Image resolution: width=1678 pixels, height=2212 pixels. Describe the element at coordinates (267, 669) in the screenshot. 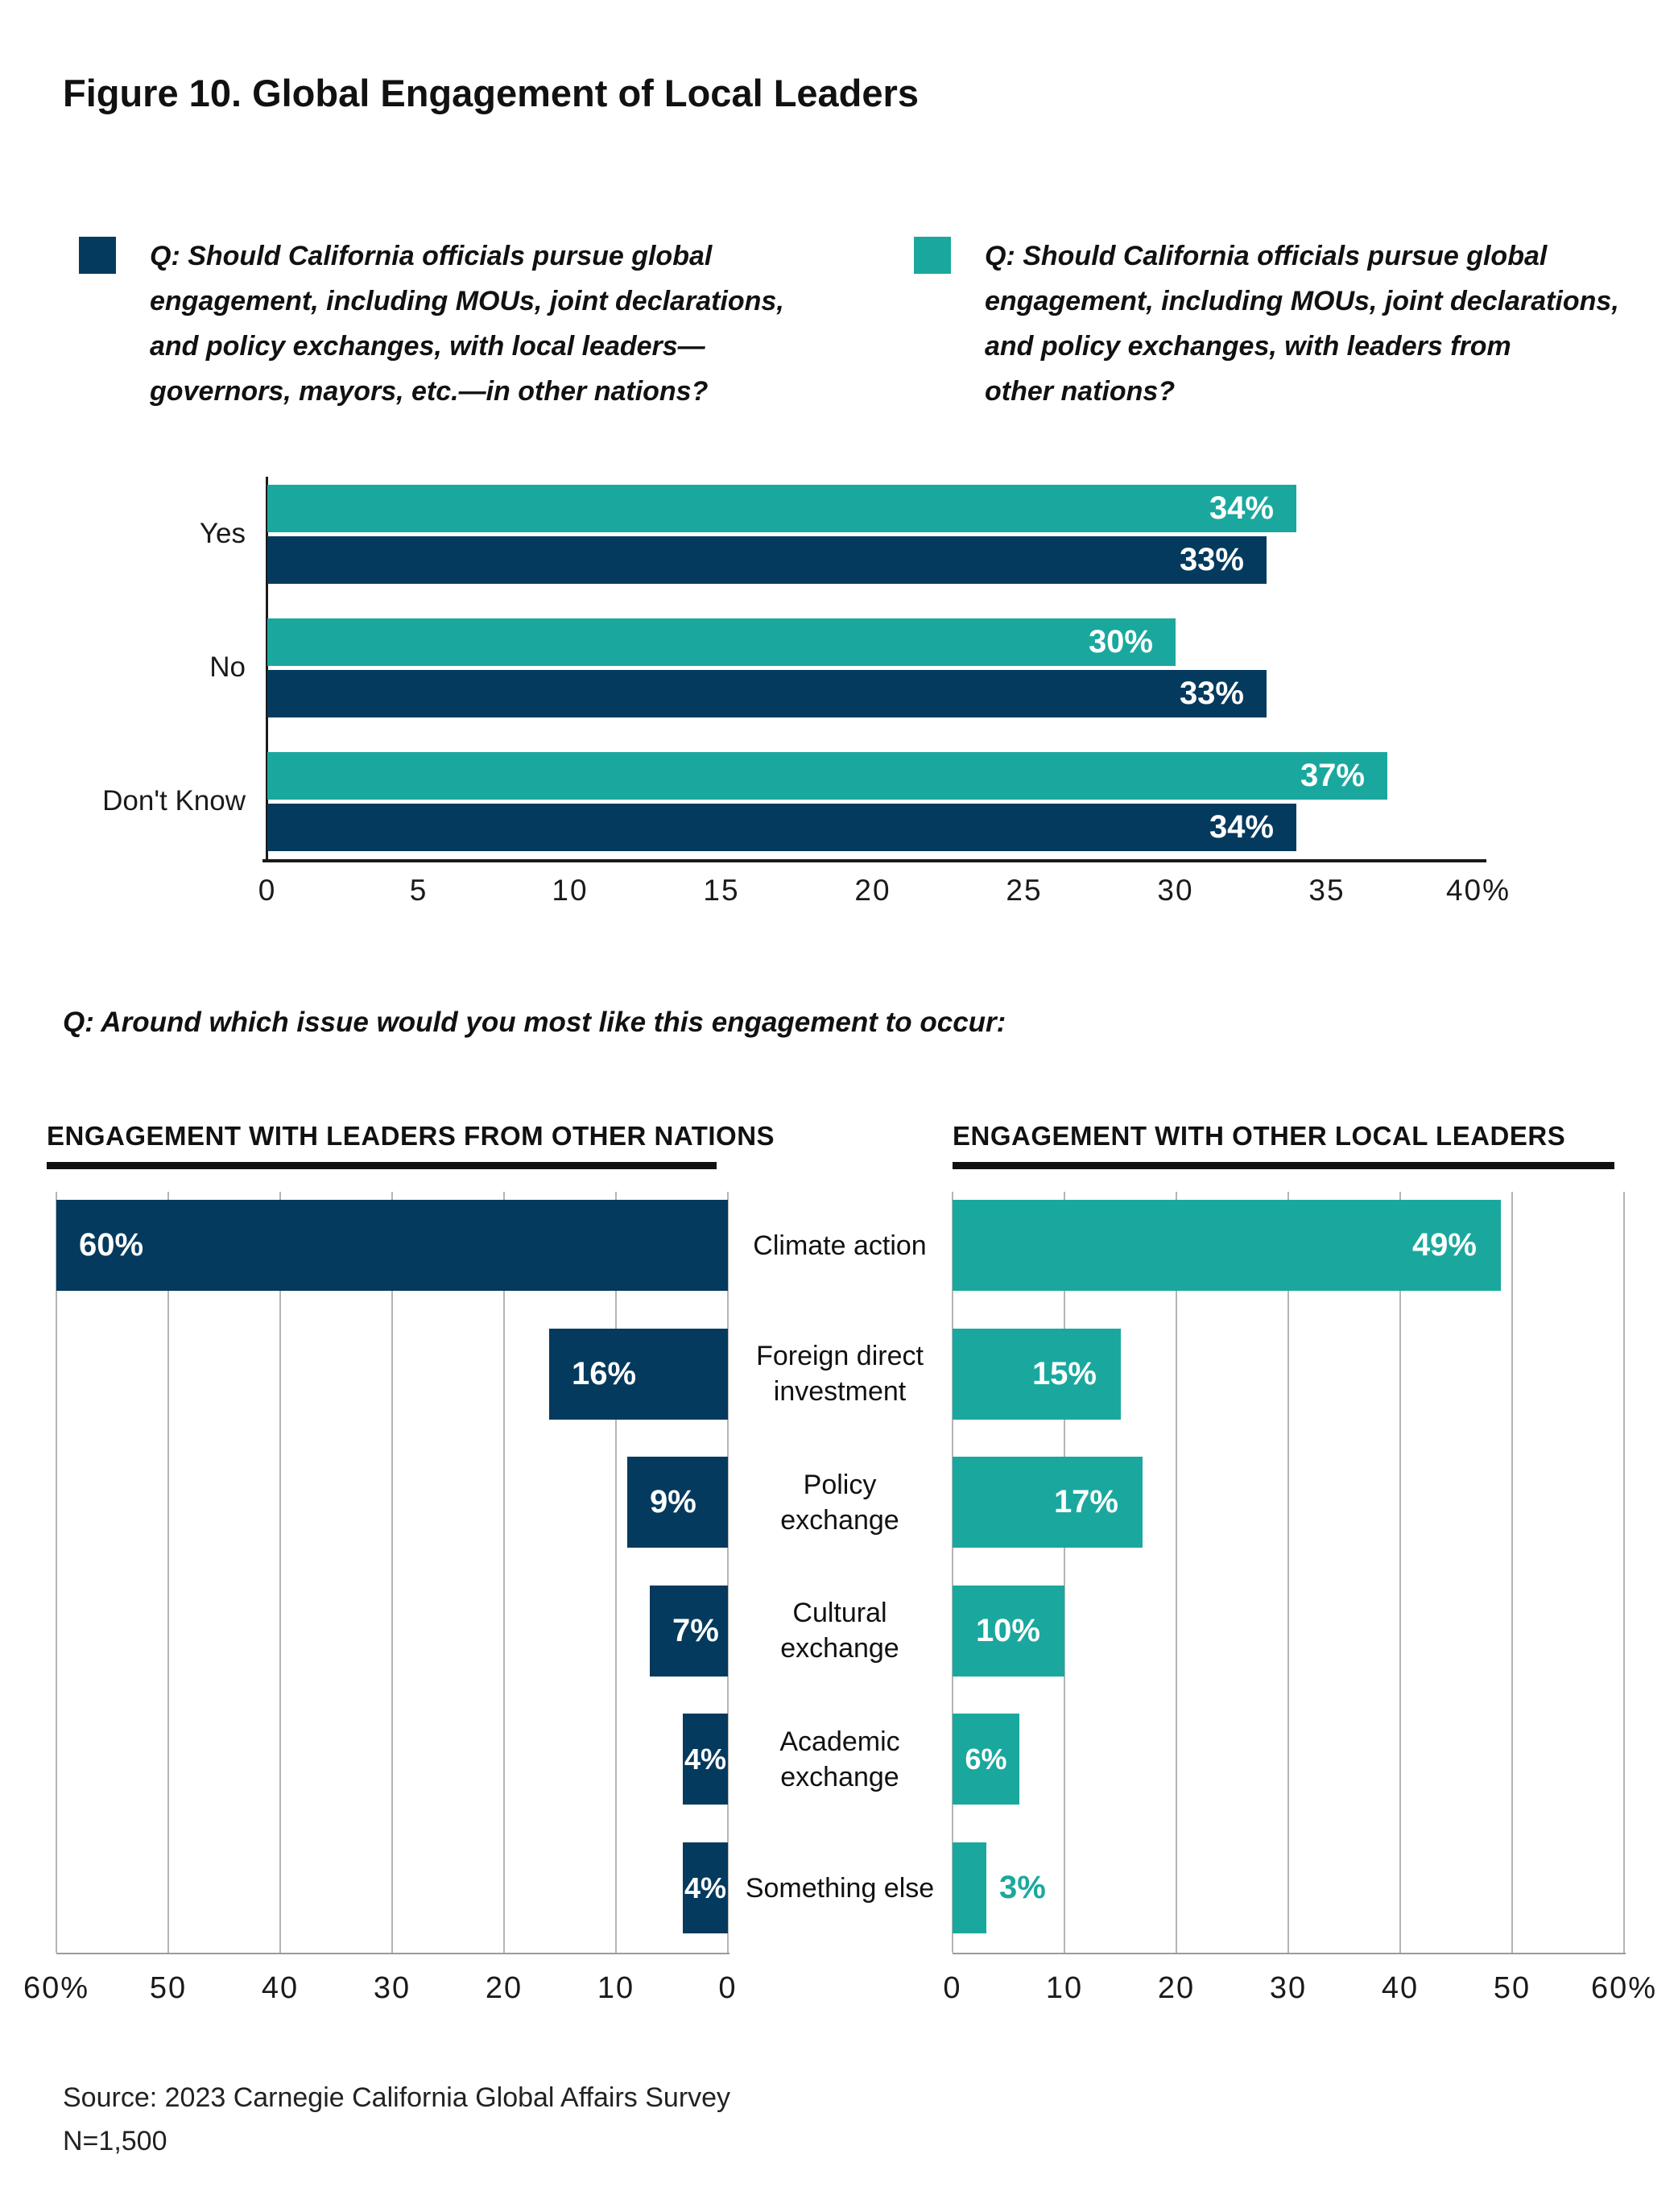

I see `y-axis-line` at that location.